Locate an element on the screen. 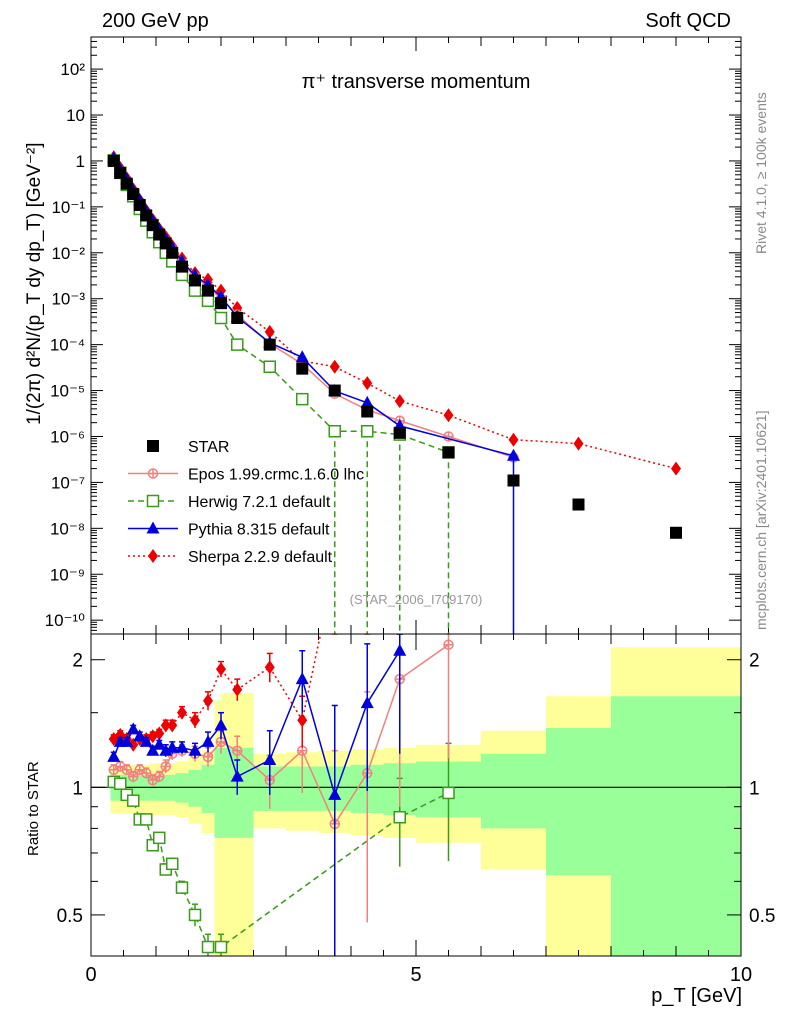  y-tick-label: 1 is located at coordinates (80, 161).